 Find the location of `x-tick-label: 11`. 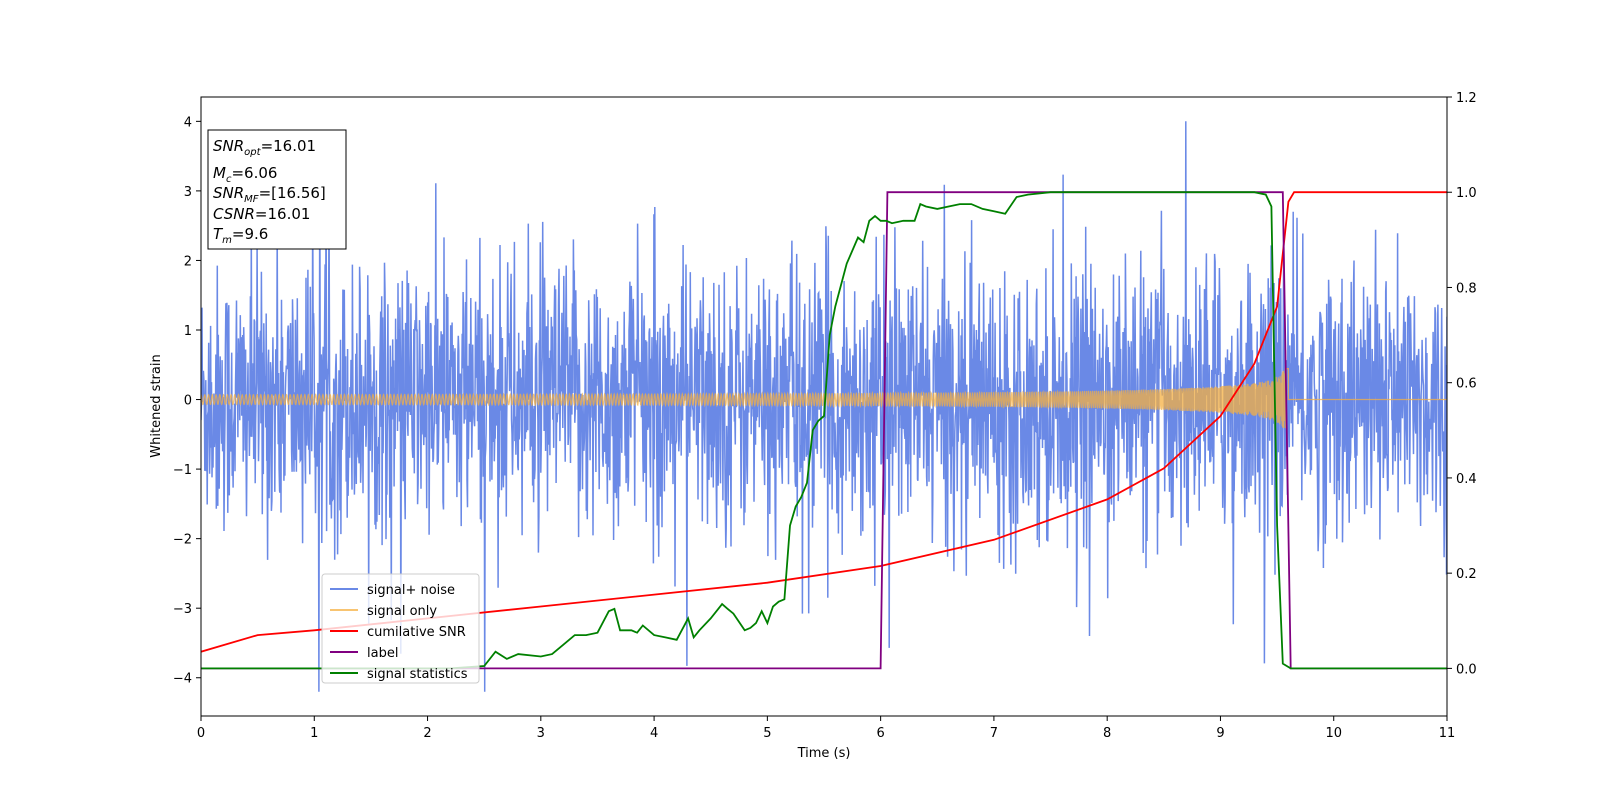

x-tick-label: 11 is located at coordinates (1447, 733).